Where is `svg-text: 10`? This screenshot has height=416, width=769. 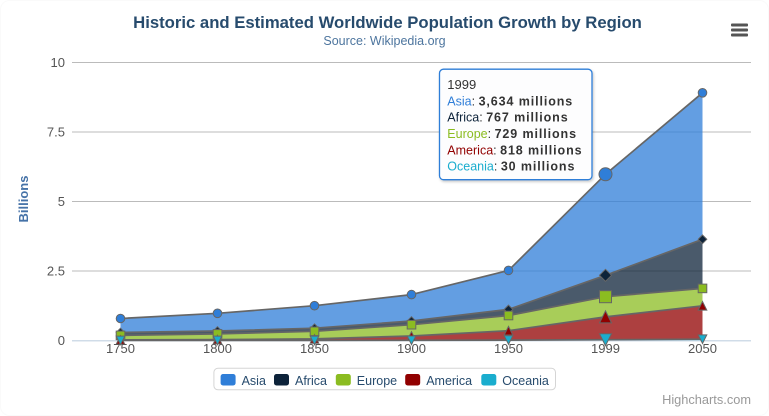
svg-text: 10 is located at coordinates (58, 62).